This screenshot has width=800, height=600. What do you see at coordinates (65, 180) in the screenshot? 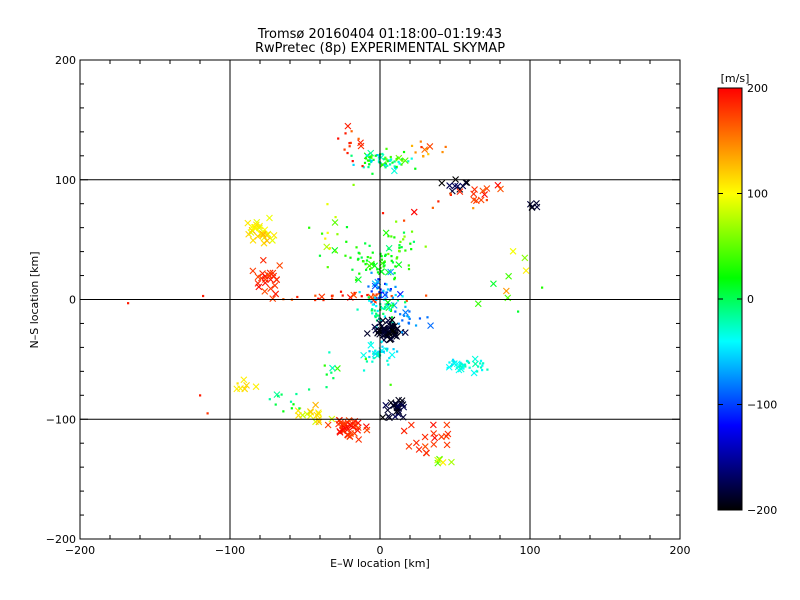
I see `y-tick-label: 100` at bounding box center [65, 180].